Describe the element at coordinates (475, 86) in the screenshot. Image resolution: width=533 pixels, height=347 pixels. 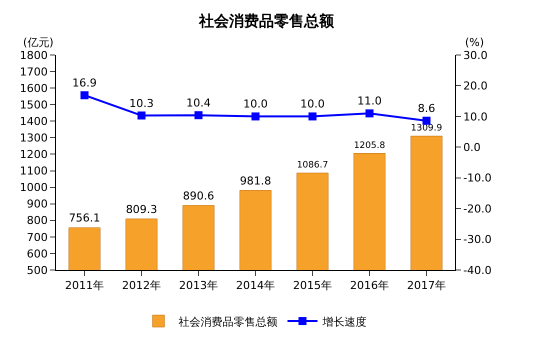
I see `y2-tick-label: 20.0` at that location.